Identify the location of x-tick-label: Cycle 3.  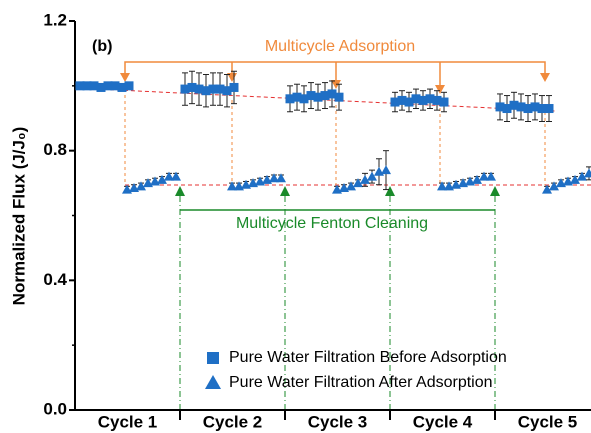
(338, 421).